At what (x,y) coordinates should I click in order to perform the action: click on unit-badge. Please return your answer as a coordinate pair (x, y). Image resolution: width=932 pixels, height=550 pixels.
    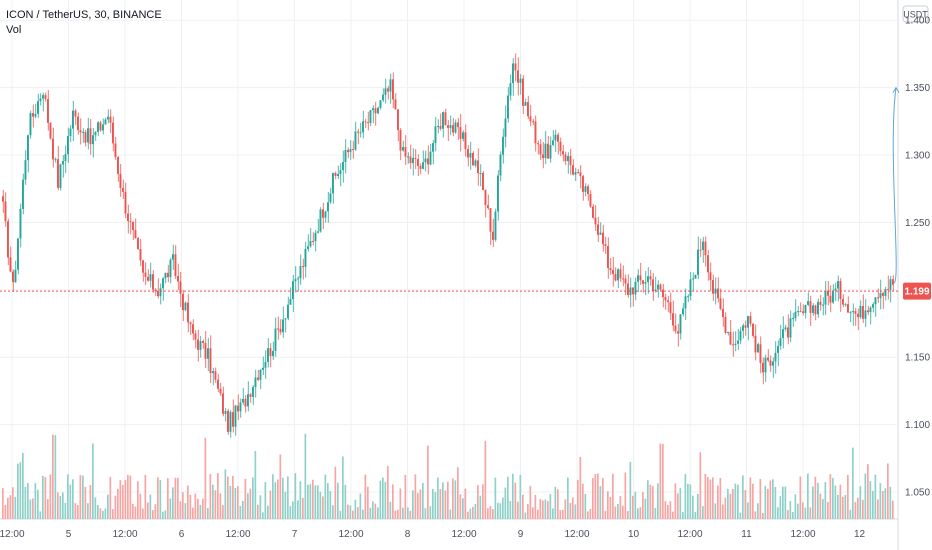
    Looking at the image, I should click on (915, 14).